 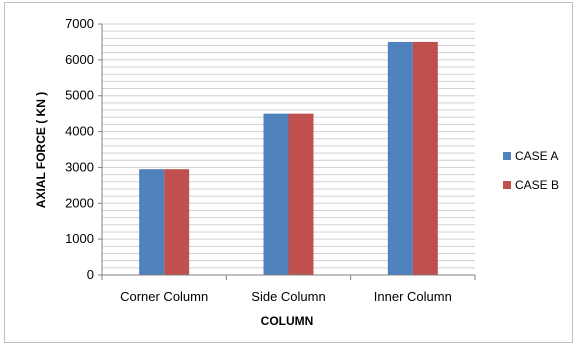 I want to click on y-tick-label: 6000, so click(x=79, y=59).